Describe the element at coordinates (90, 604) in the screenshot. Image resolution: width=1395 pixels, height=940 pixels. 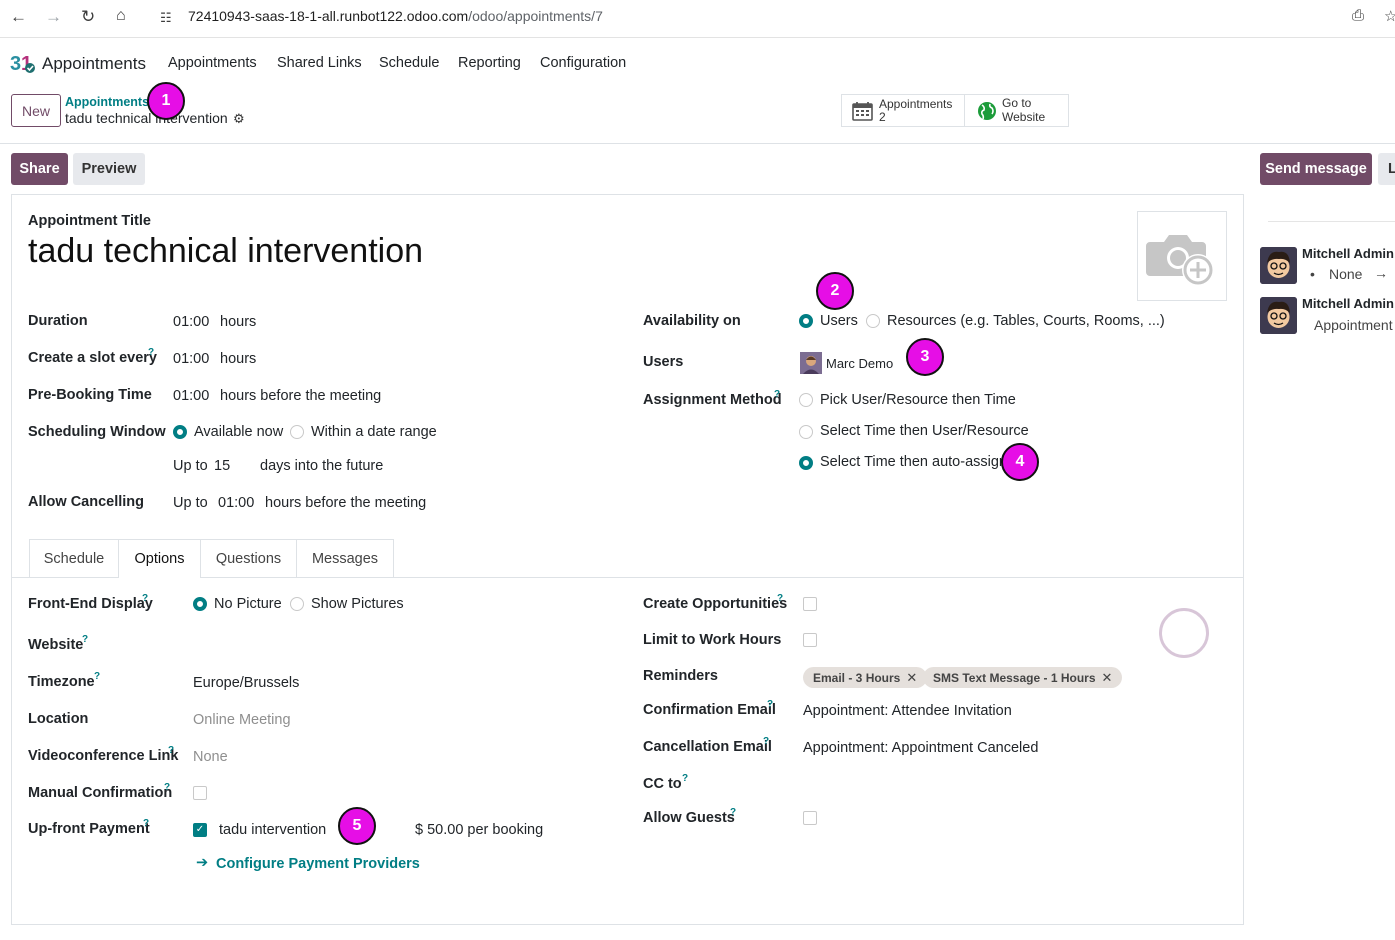
I see `frontend-display-label: Front-End Display` at that location.